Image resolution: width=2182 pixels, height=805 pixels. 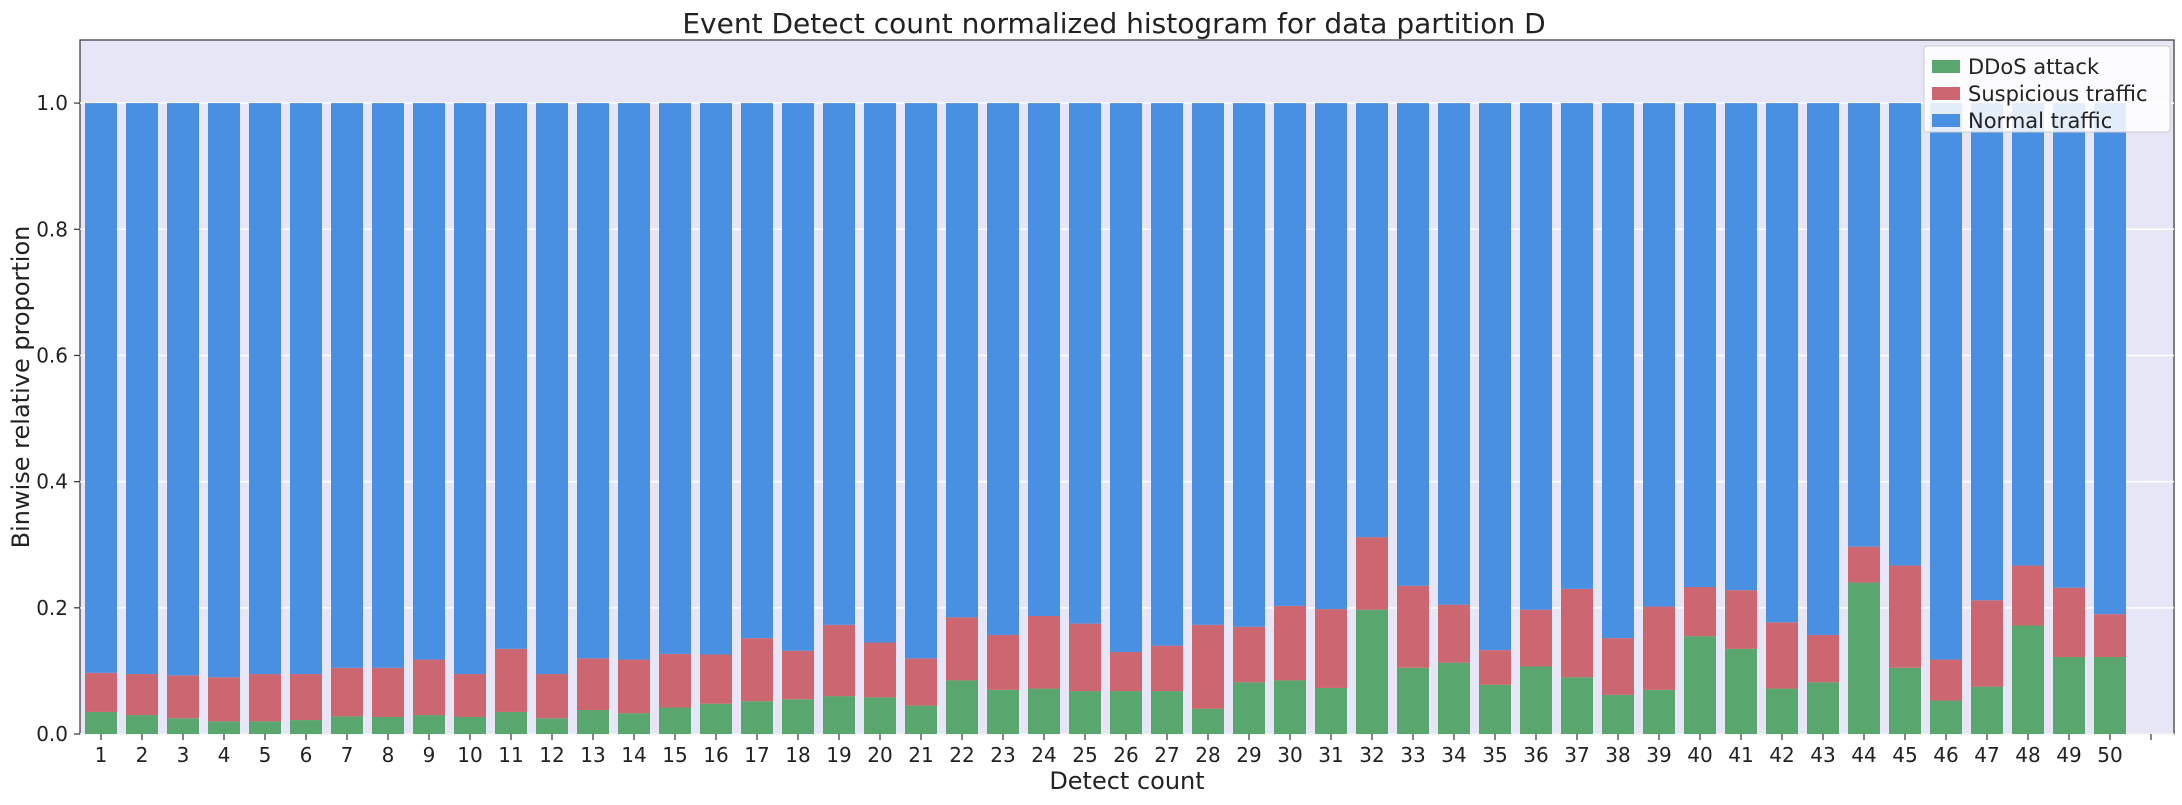 What do you see at coordinates (1740, 755) in the screenshot?
I see `x-tick-label: 41` at bounding box center [1740, 755].